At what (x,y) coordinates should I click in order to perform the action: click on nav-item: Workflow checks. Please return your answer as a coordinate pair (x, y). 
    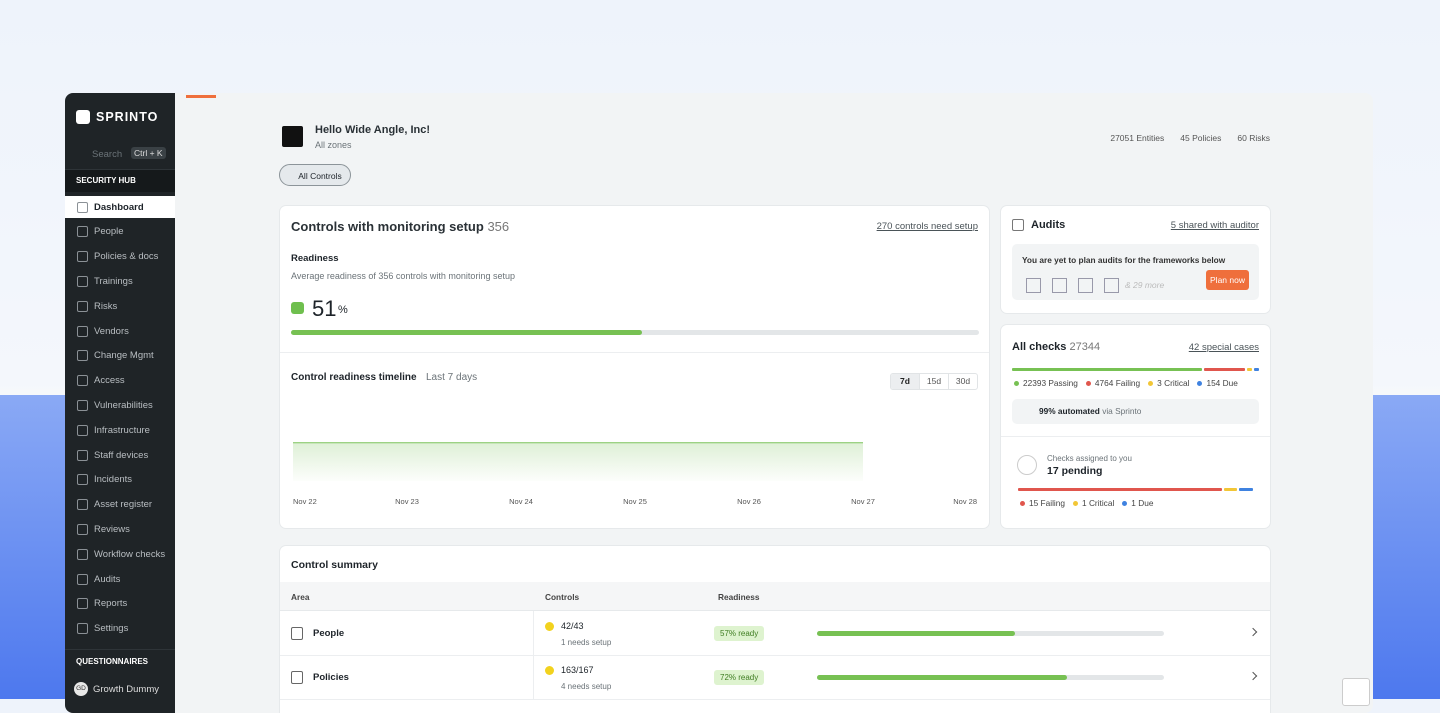
    Looking at the image, I should click on (120, 554).